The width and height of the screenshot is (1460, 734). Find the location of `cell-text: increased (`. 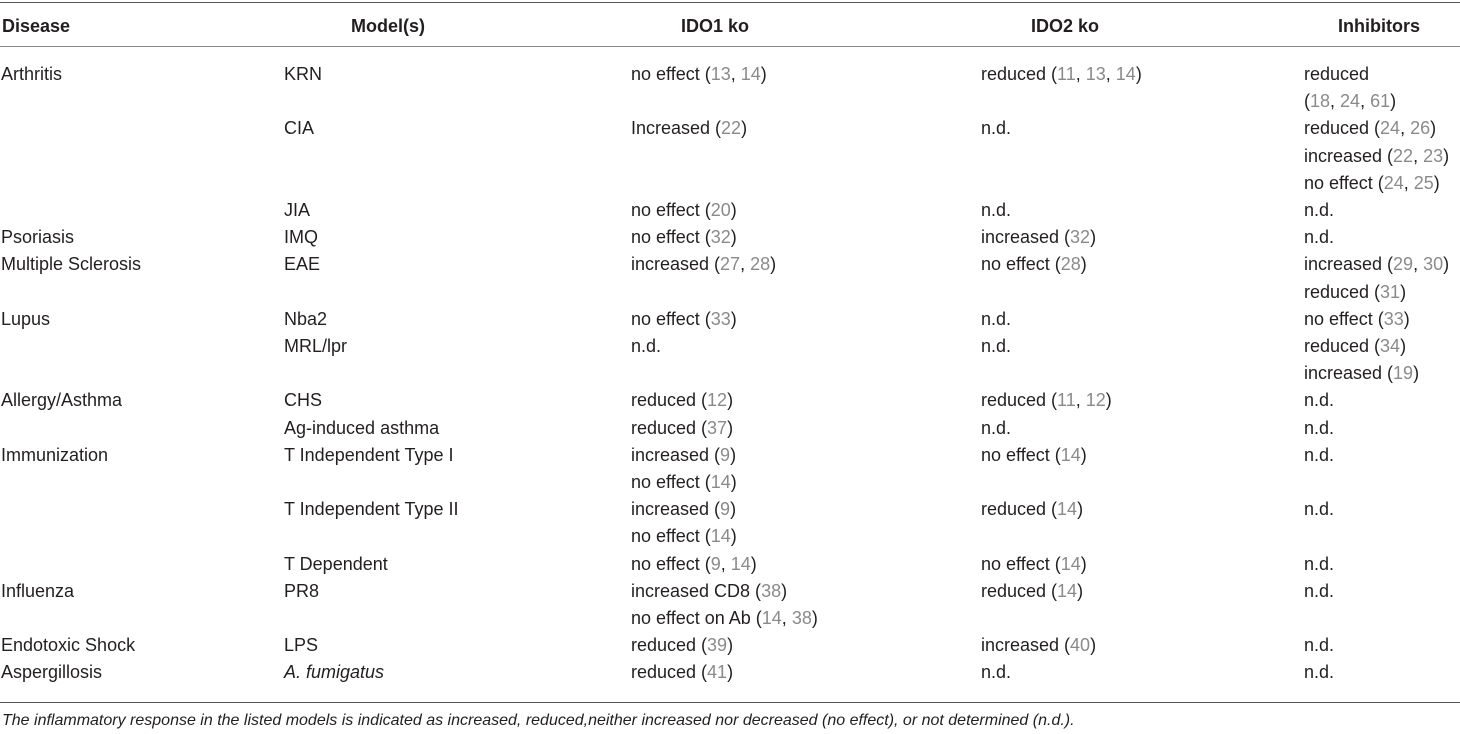

cell-text: increased ( is located at coordinates (676, 454).